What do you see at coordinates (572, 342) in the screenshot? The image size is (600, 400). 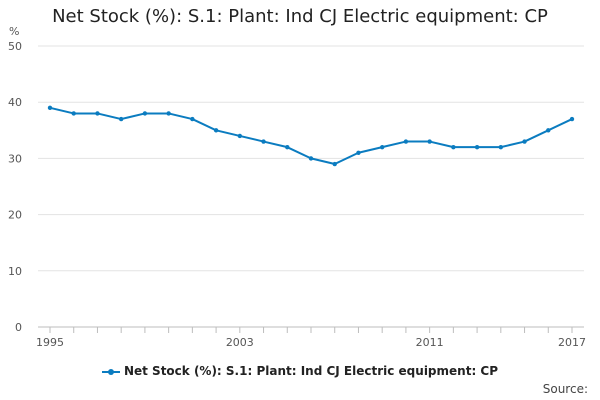 I see `x-tick-label: 2017` at bounding box center [572, 342].